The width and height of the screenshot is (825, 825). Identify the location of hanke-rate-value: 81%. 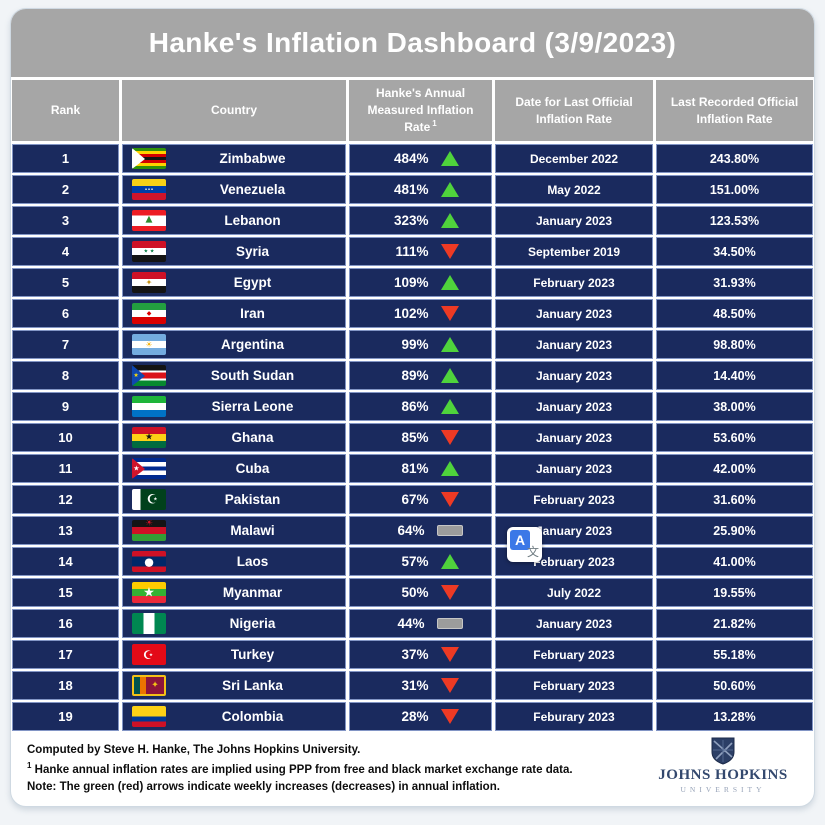
(415, 468).